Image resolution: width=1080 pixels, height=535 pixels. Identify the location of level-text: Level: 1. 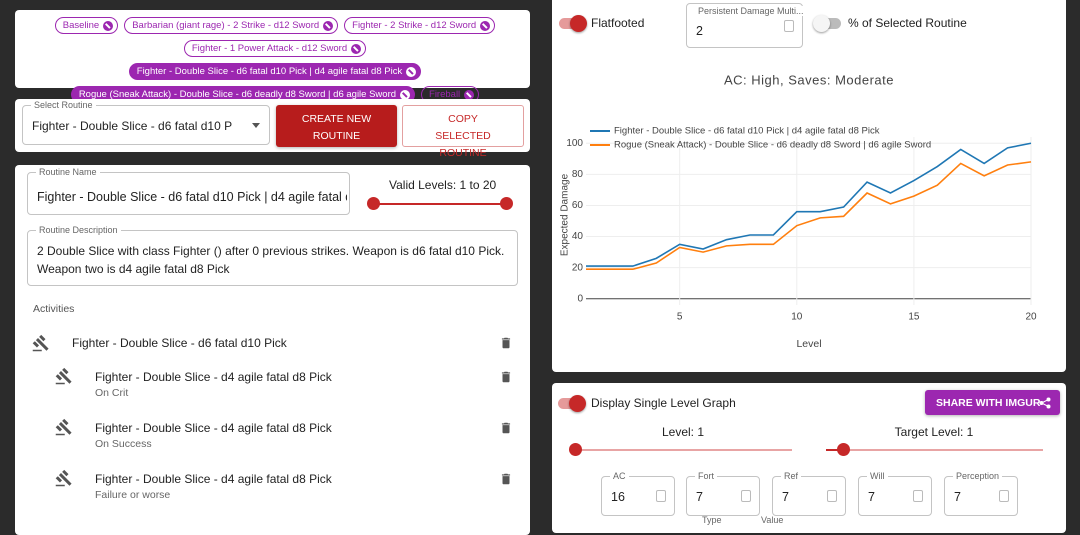
(683, 432).